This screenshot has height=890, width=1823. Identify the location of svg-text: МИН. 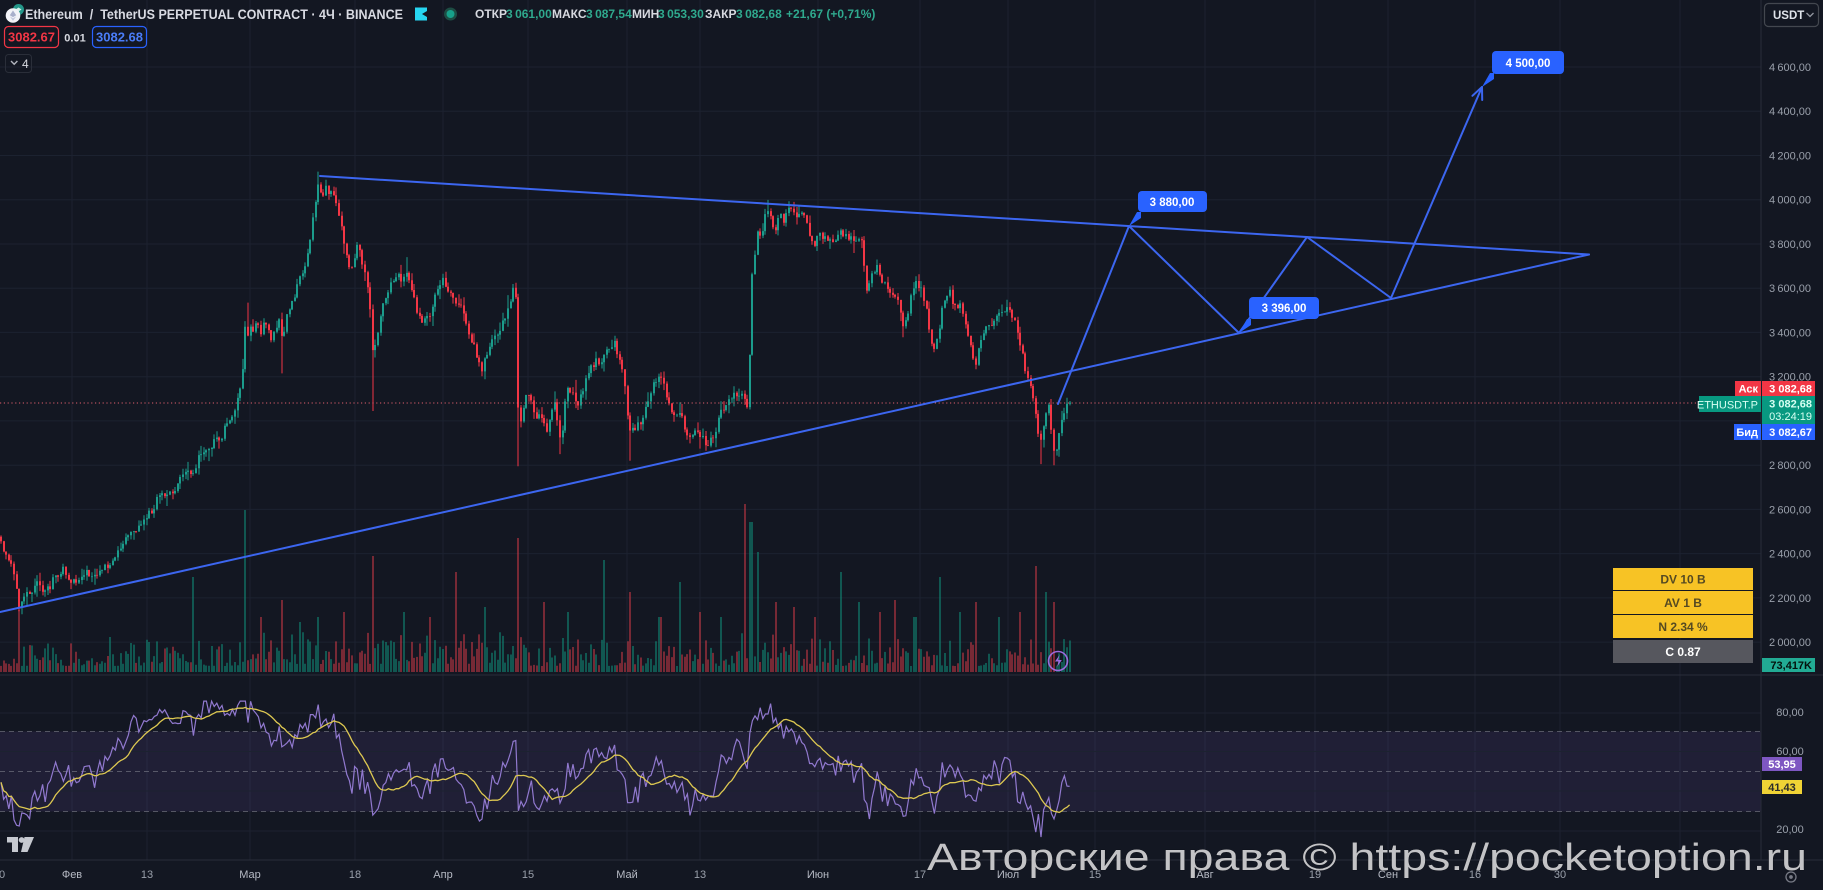
(645, 14).